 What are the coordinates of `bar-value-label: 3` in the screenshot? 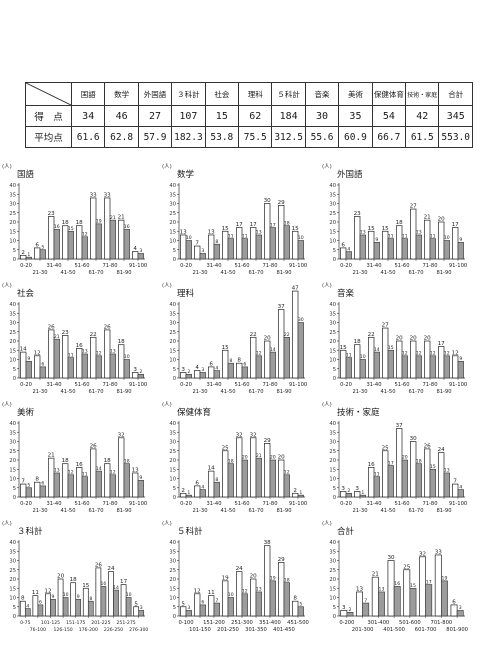 It's located at (188, 608).